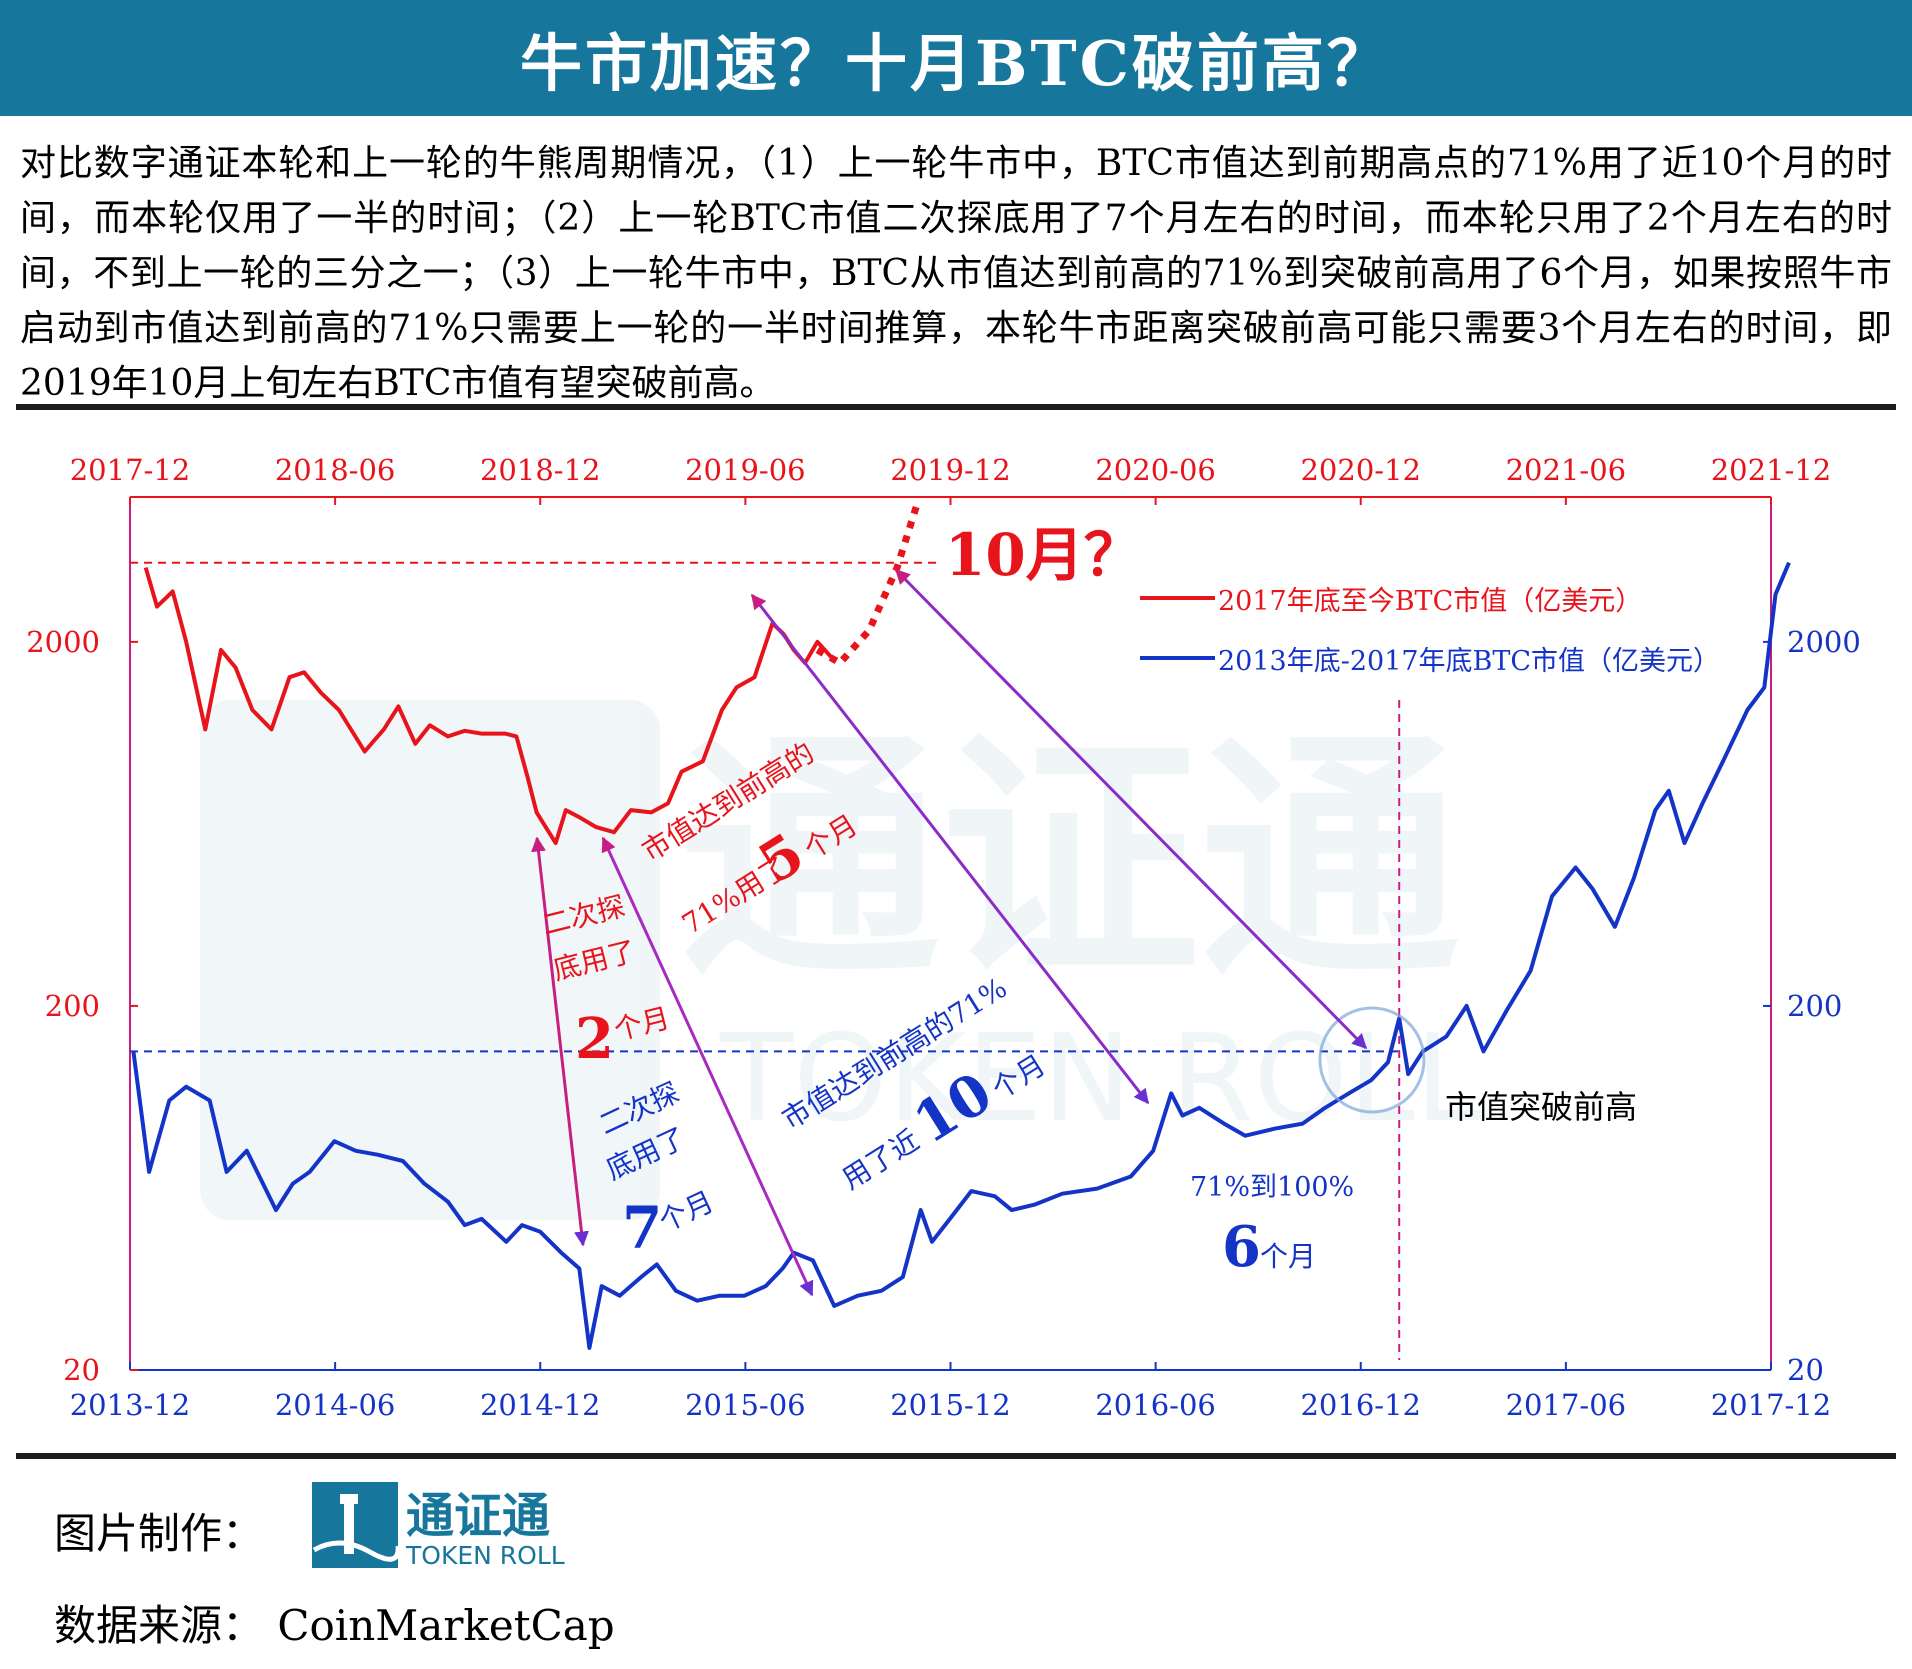 Image resolution: width=1912 pixels, height=1669 pixels. I want to click on top-tick-label: 2018-06, so click(335, 470).